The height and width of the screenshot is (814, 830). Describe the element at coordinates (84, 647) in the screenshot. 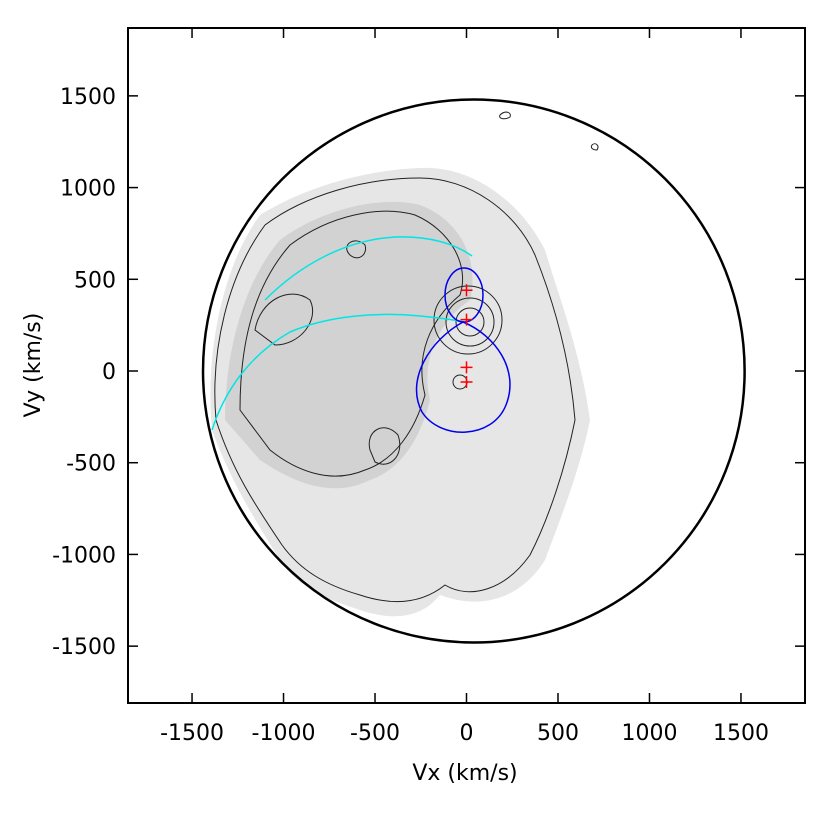

I see `y-tick-label: -1500` at that location.